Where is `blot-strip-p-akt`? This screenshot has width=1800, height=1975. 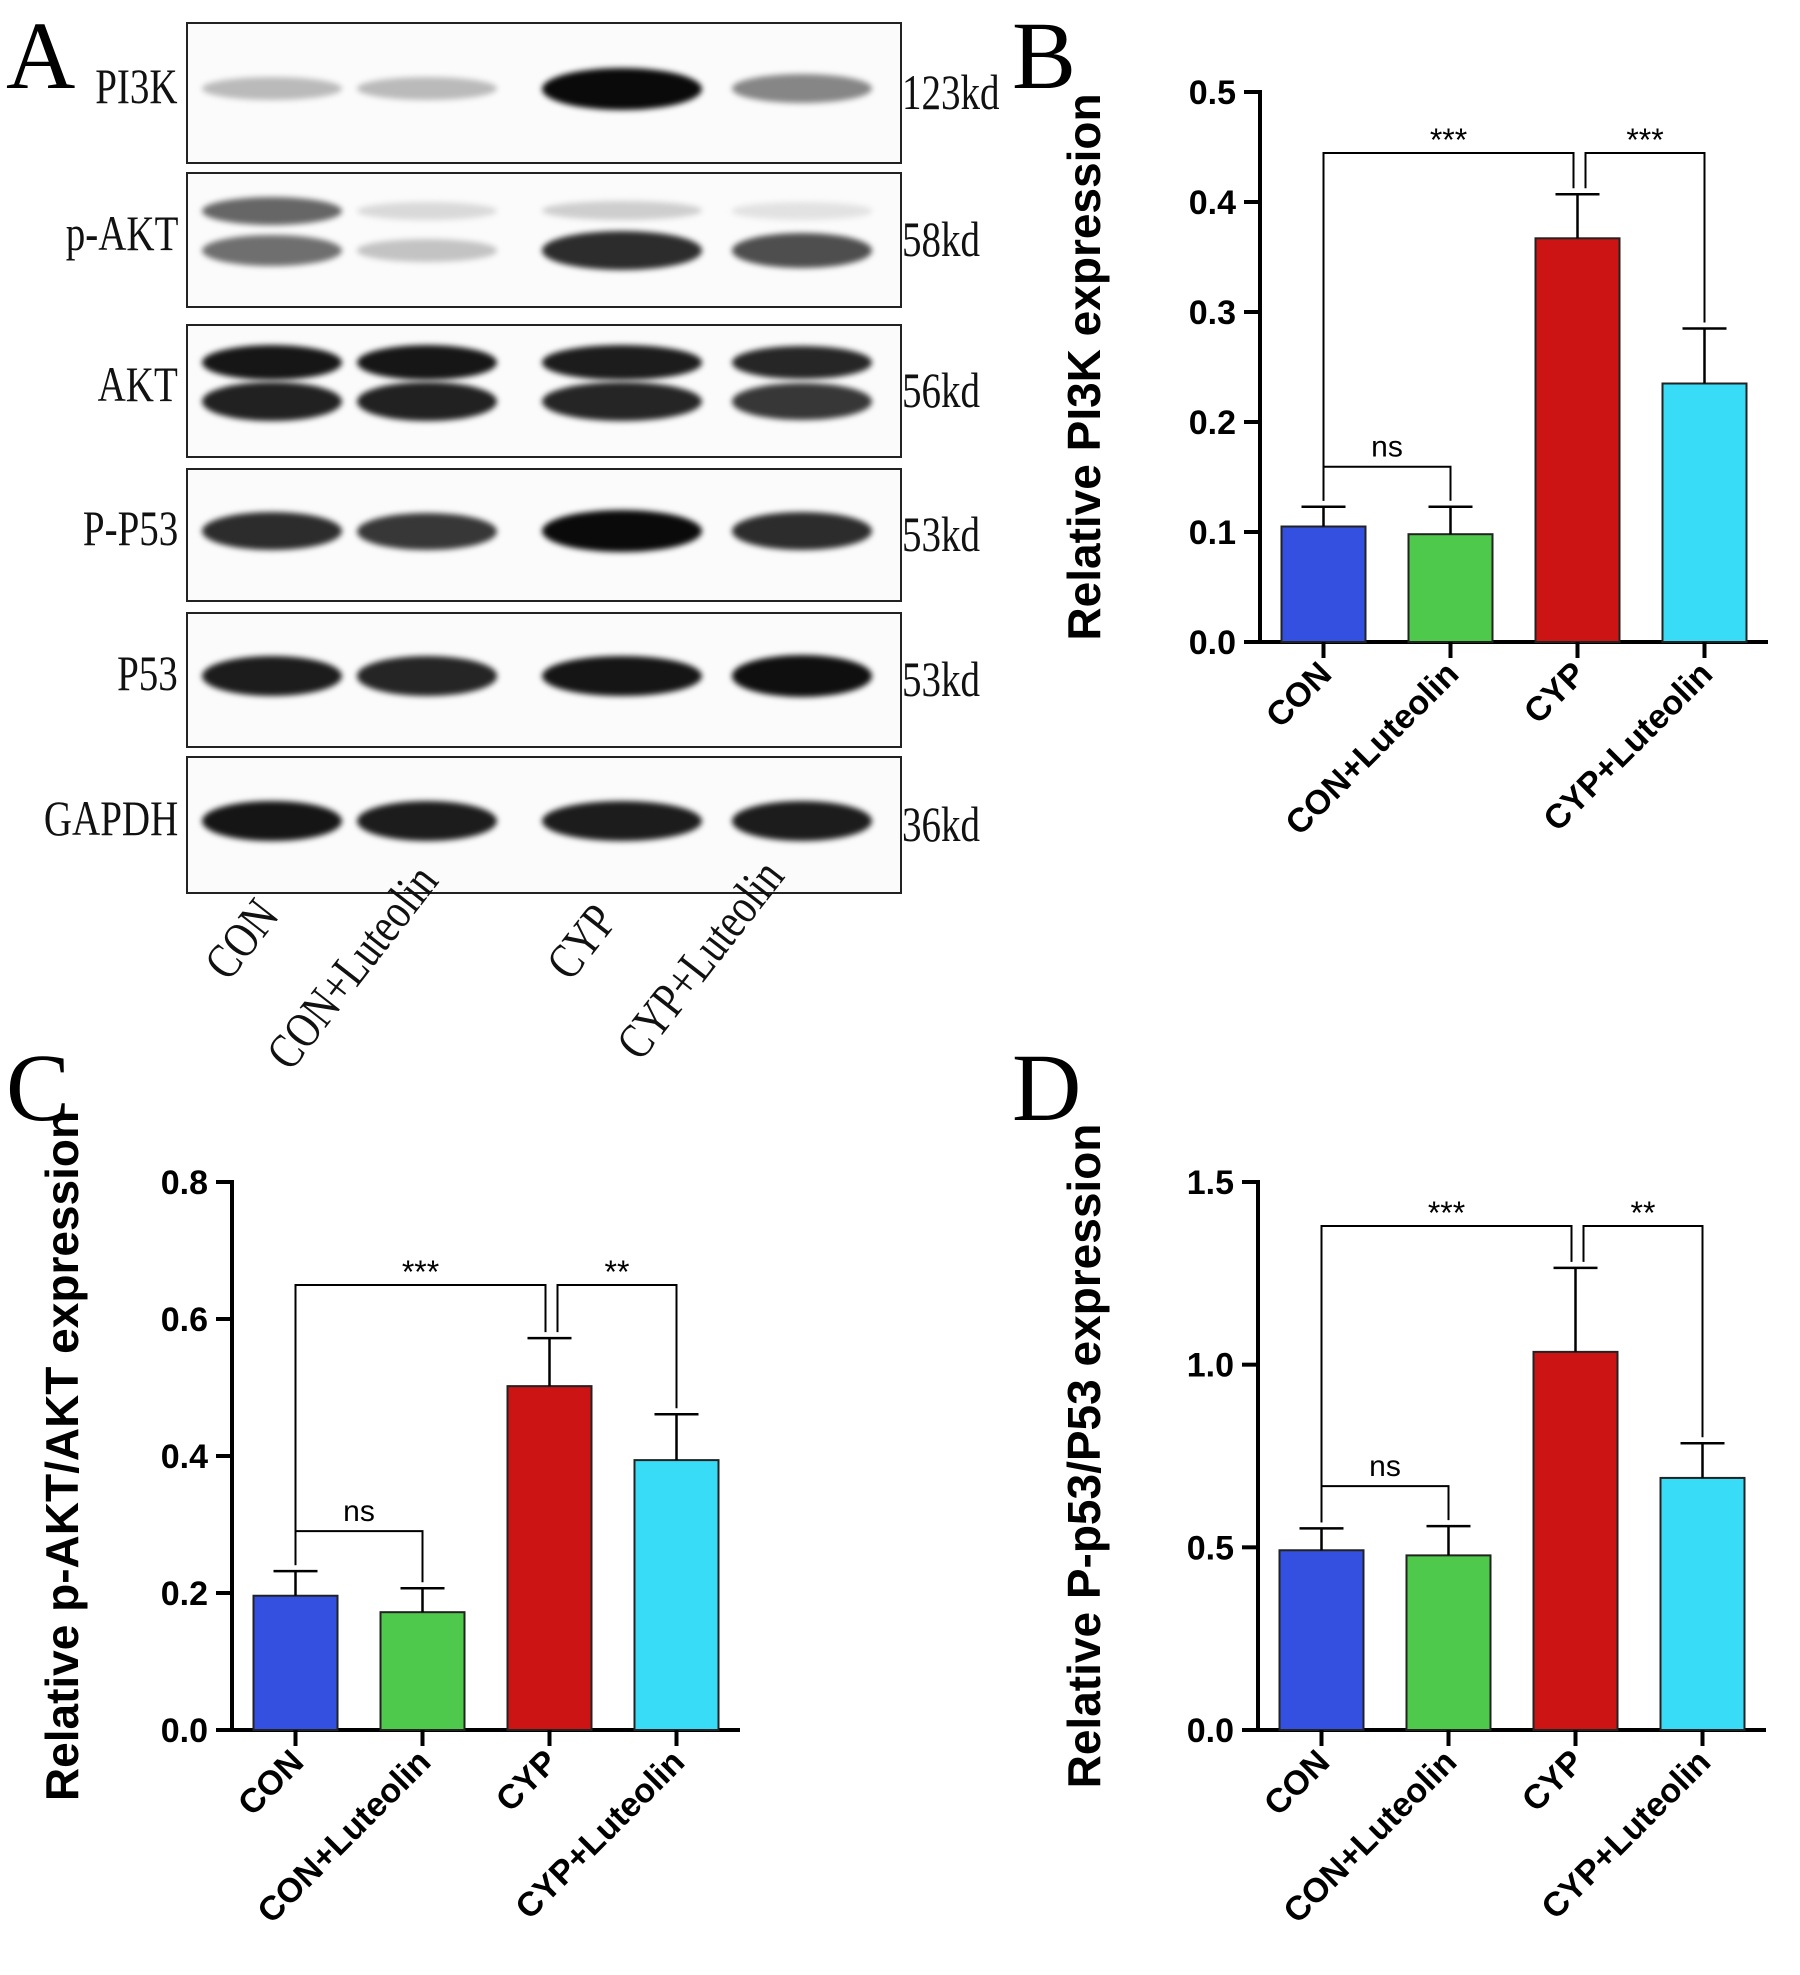 blot-strip-p-akt is located at coordinates (544, 240).